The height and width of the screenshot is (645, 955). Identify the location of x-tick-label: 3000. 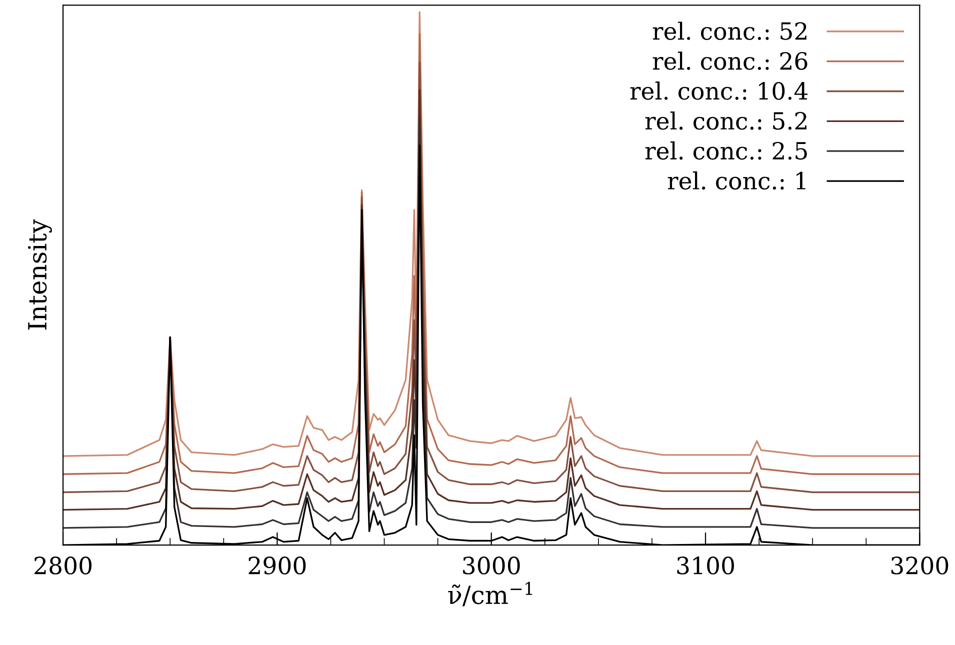
(491, 565).